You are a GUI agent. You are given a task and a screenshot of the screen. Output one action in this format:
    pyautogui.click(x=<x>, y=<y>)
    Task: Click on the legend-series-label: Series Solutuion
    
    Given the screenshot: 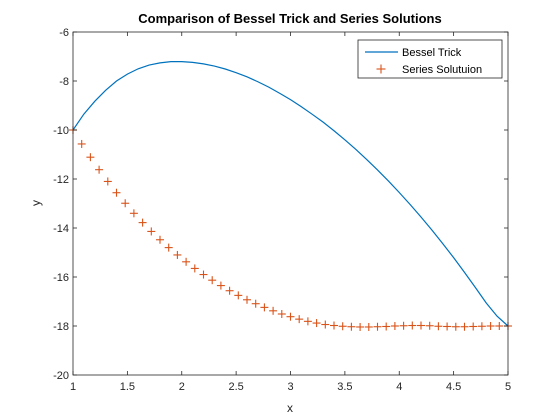 What is the action you would take?
    pyautogui.click(x=442, y=70)
    